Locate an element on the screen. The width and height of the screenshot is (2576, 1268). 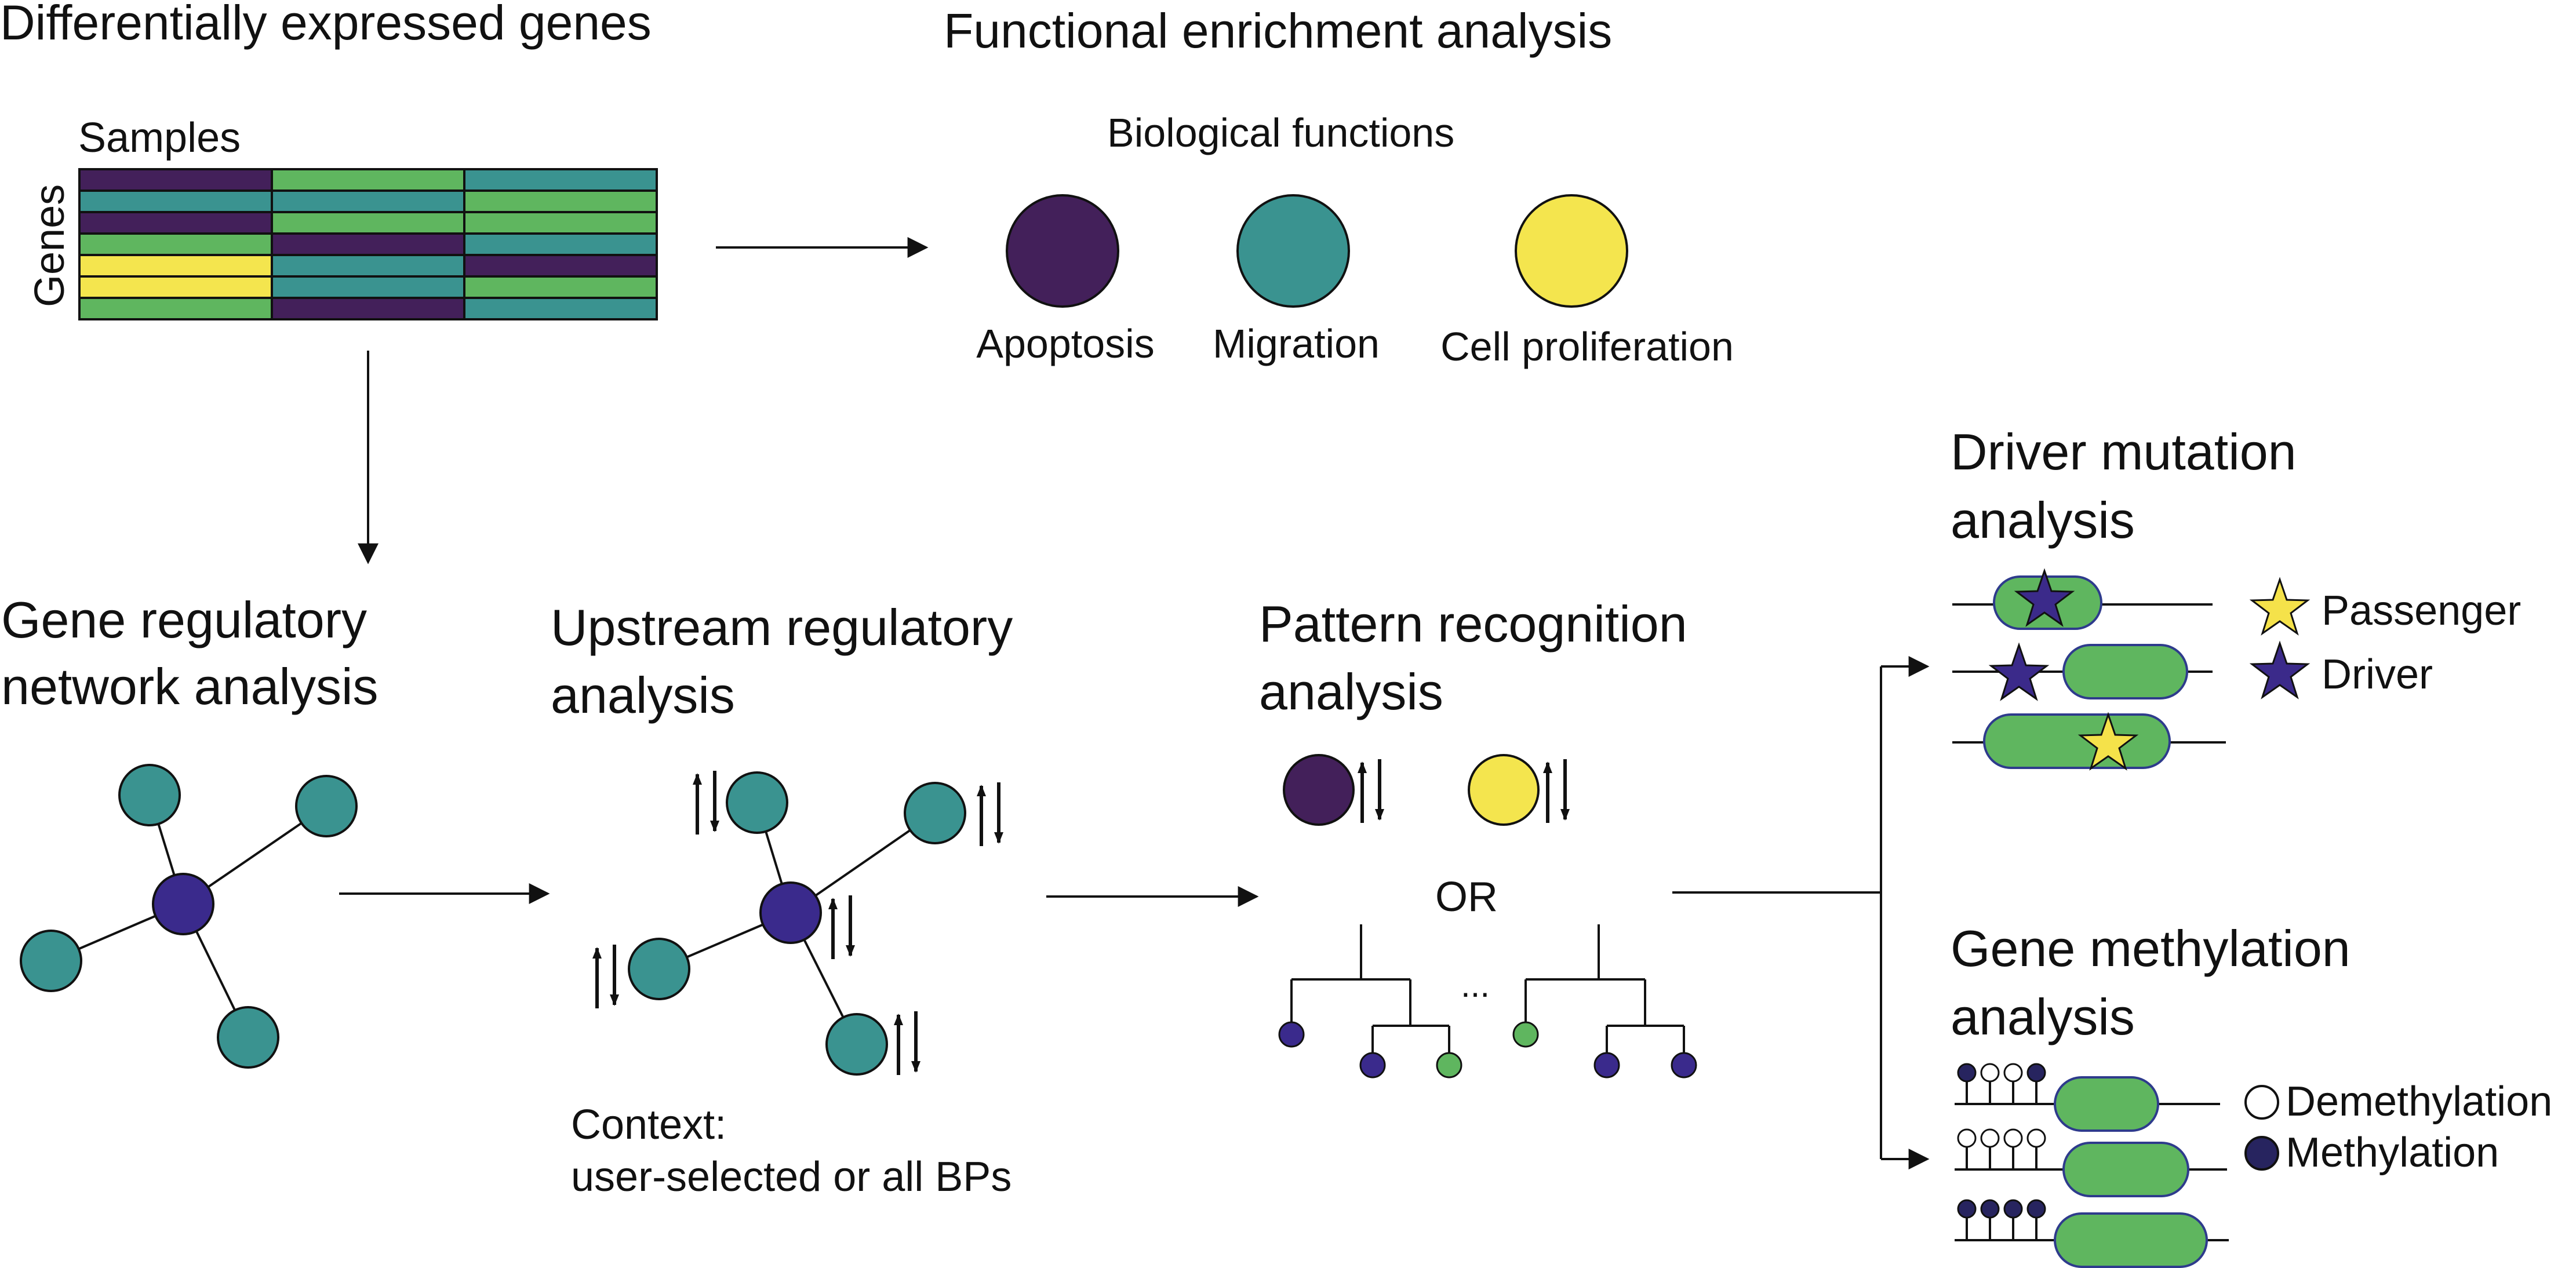
upstream-hub-node is located at coordinates (790, 913).